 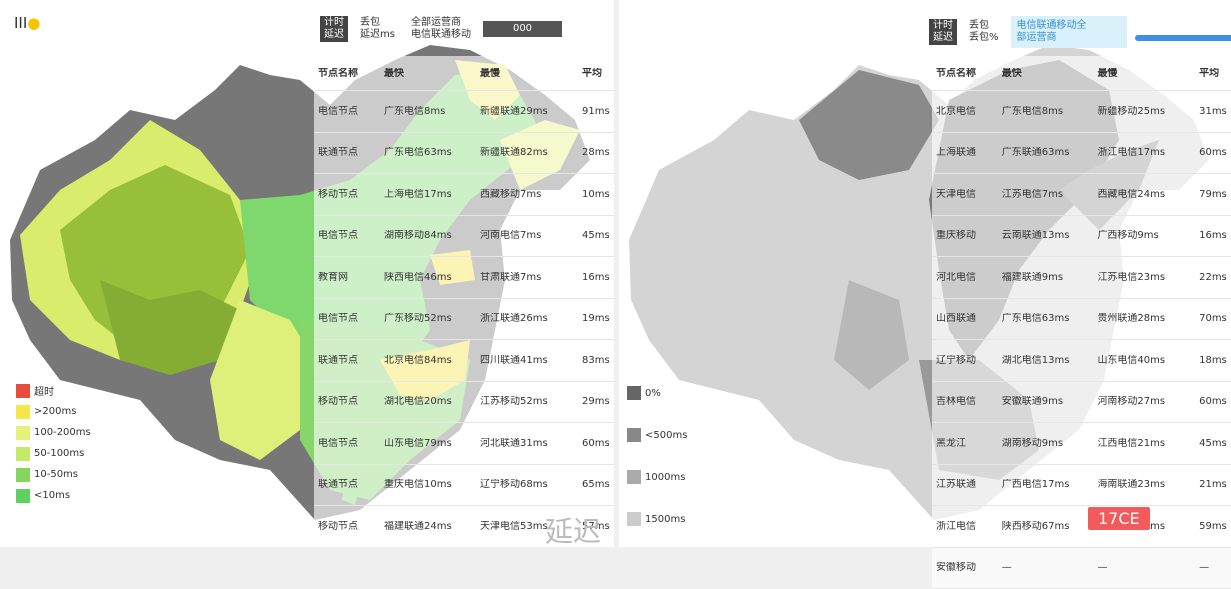 What do you see at coordinates (596, 194) in the screenshot?
I see `table-cell: 10ms` at bounding box center [596, 194].